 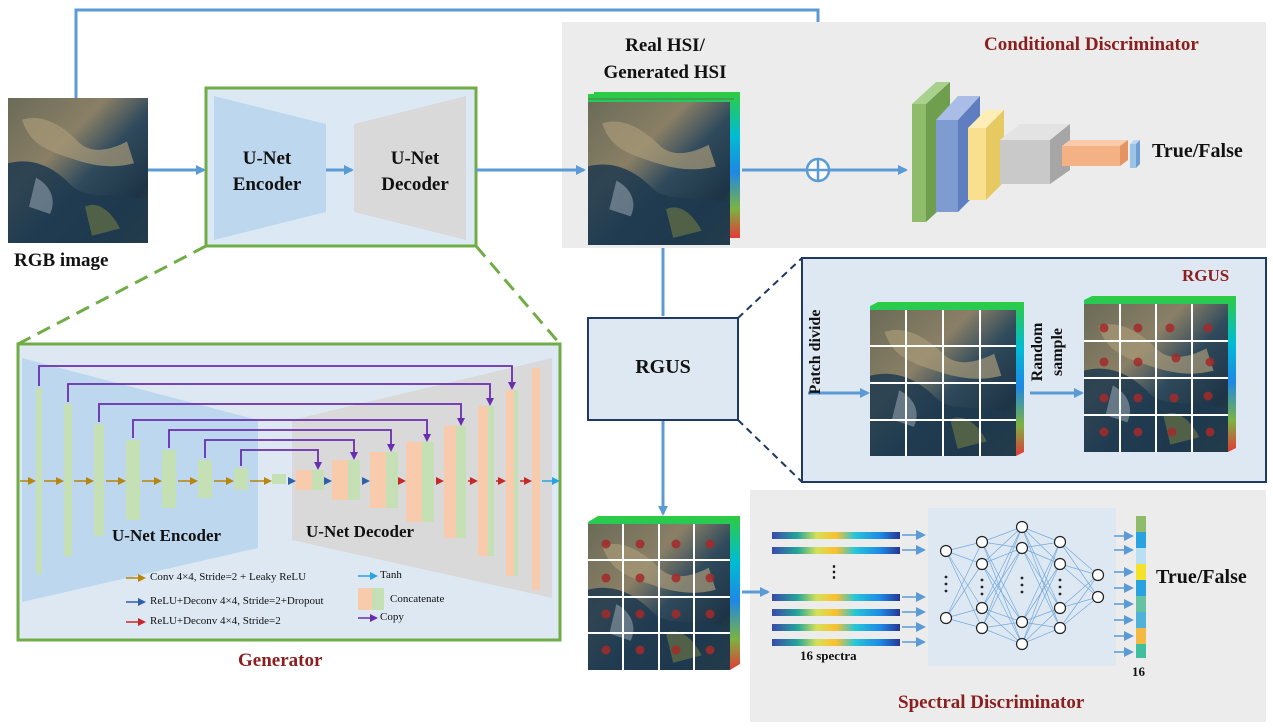 I want to click on encoder-top-label: U-Net Encoder, so click(x=267, y=171).